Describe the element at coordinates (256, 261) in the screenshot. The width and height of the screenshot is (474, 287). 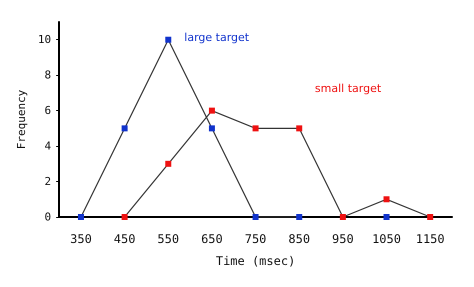
I see `x-axis-title: Time (msec)` at that location.